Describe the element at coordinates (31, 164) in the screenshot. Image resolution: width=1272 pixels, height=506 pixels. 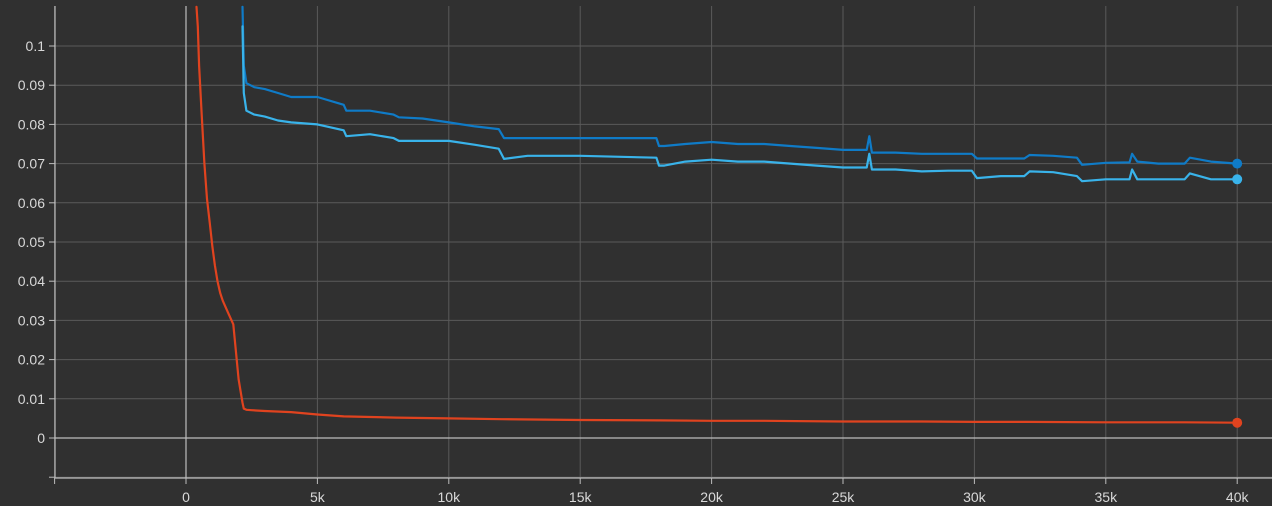
I see `y-tick-label: 0.07` at that location.